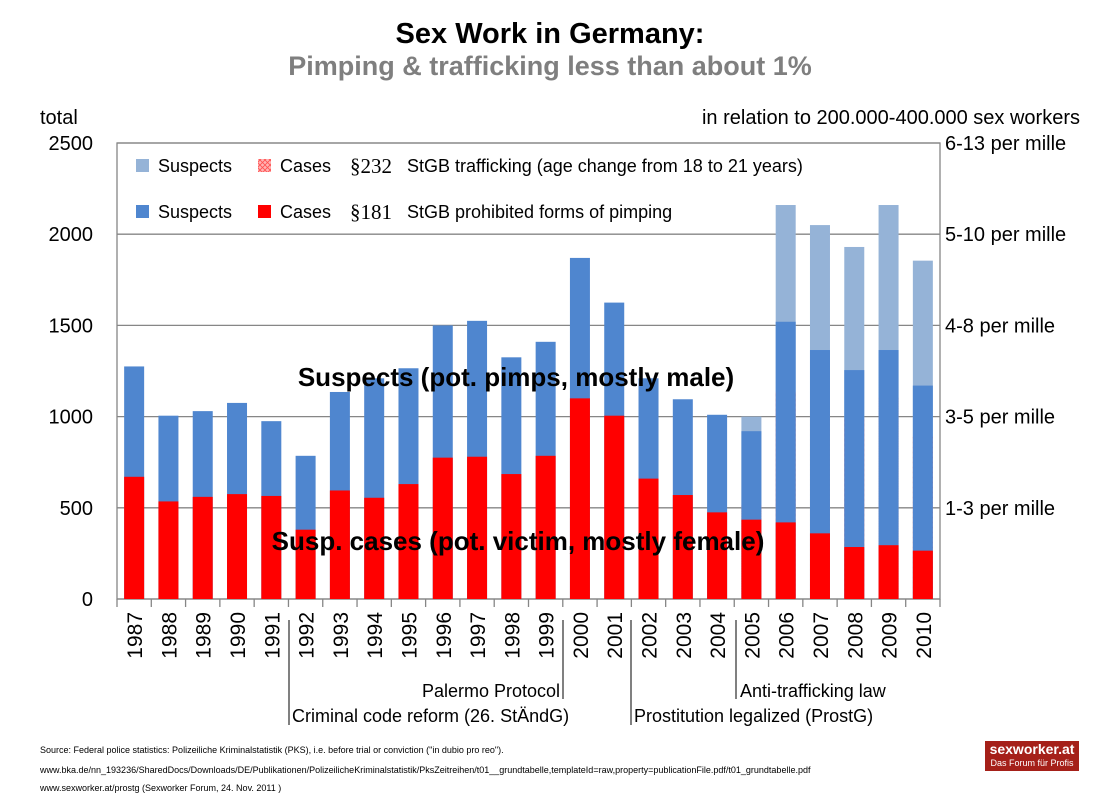  Describe the element at coordinates (821, 635) in the screenshot. I see `x-tick-label: 2007` at that location.